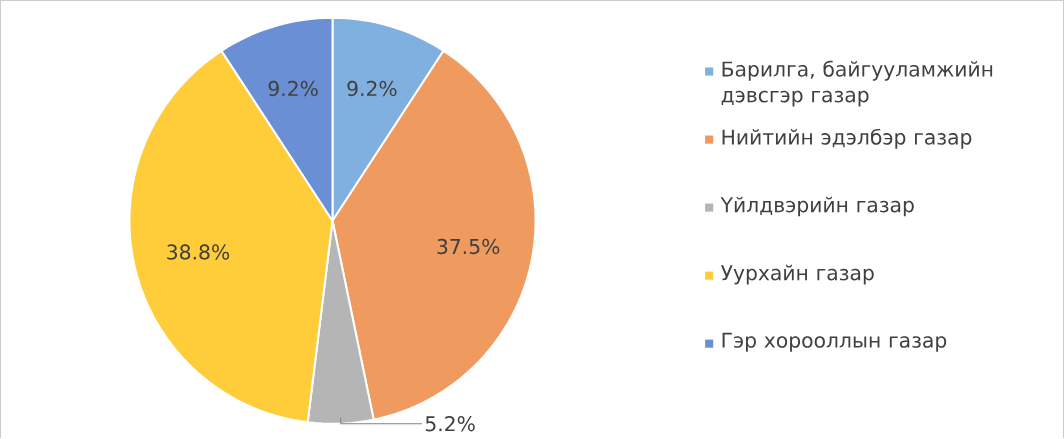 The width and height of the screenshot is (1064, 439). What do you see at coordinates (450, 424) in the screenshot?
I see `data-label: 5.2%` at bounding box center [450, 424].